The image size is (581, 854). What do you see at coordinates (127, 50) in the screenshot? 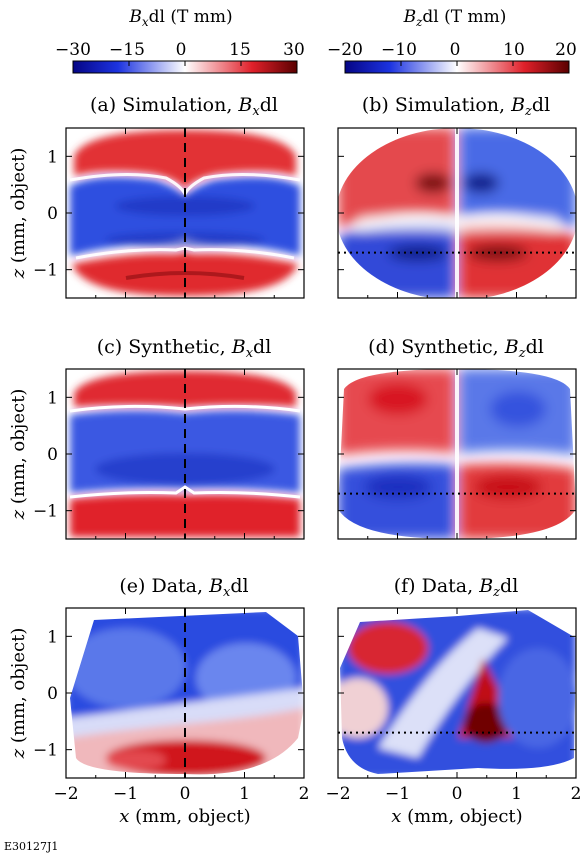
I see `cbar-bx-tick: −15` at bounding box center [127, 50].